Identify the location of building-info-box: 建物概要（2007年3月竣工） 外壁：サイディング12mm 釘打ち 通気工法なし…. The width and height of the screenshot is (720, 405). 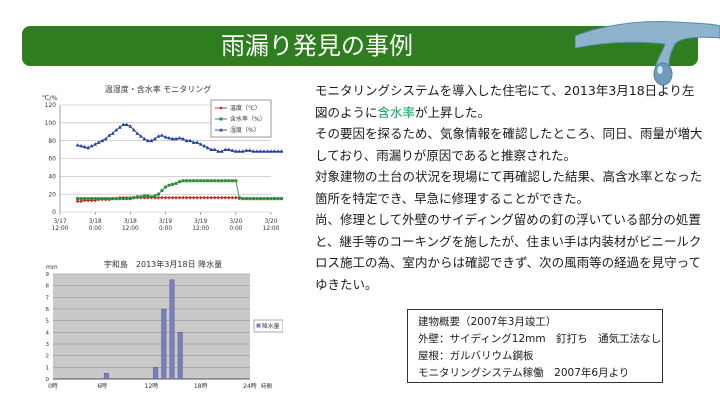
(535, 346).